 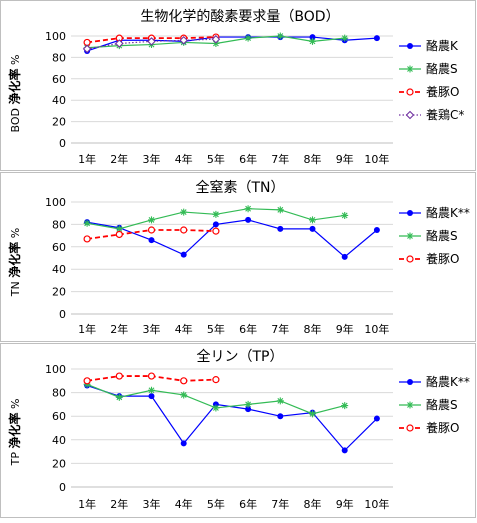 I want to click on y-axis-label: BOD 浄化率 %, so click(x=14, y=94).